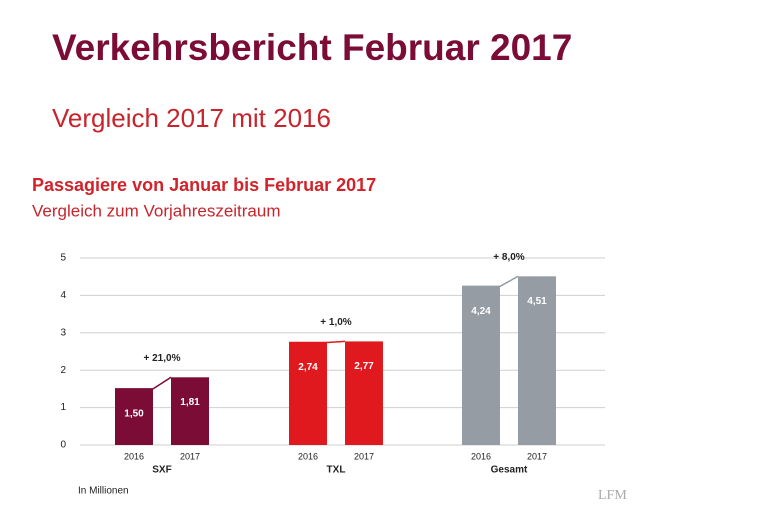 The image size is (768, 517). I want to click on change-label: + 1,0%, so click(336, 322).